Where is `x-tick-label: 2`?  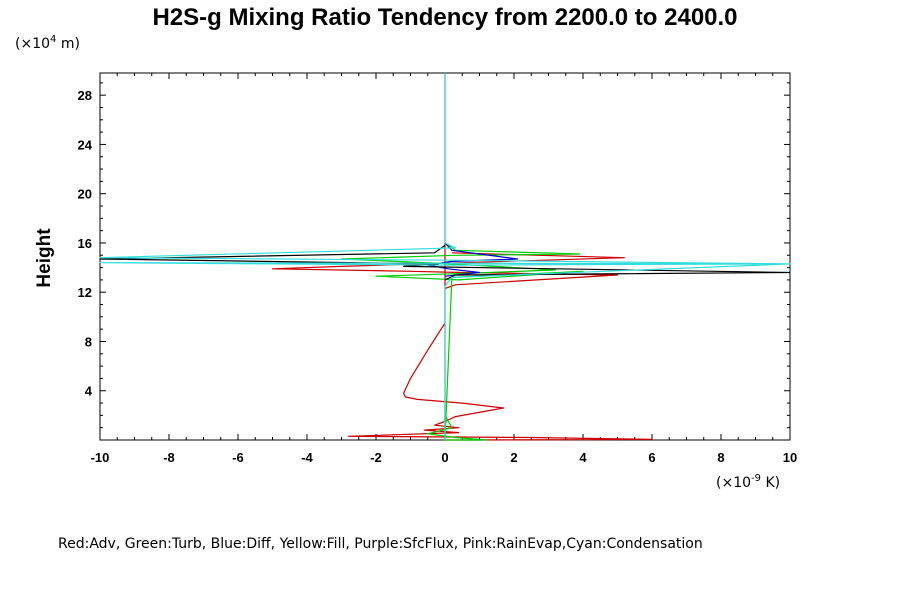 x-tick-label: 2 is located at coordinates (513, 457).